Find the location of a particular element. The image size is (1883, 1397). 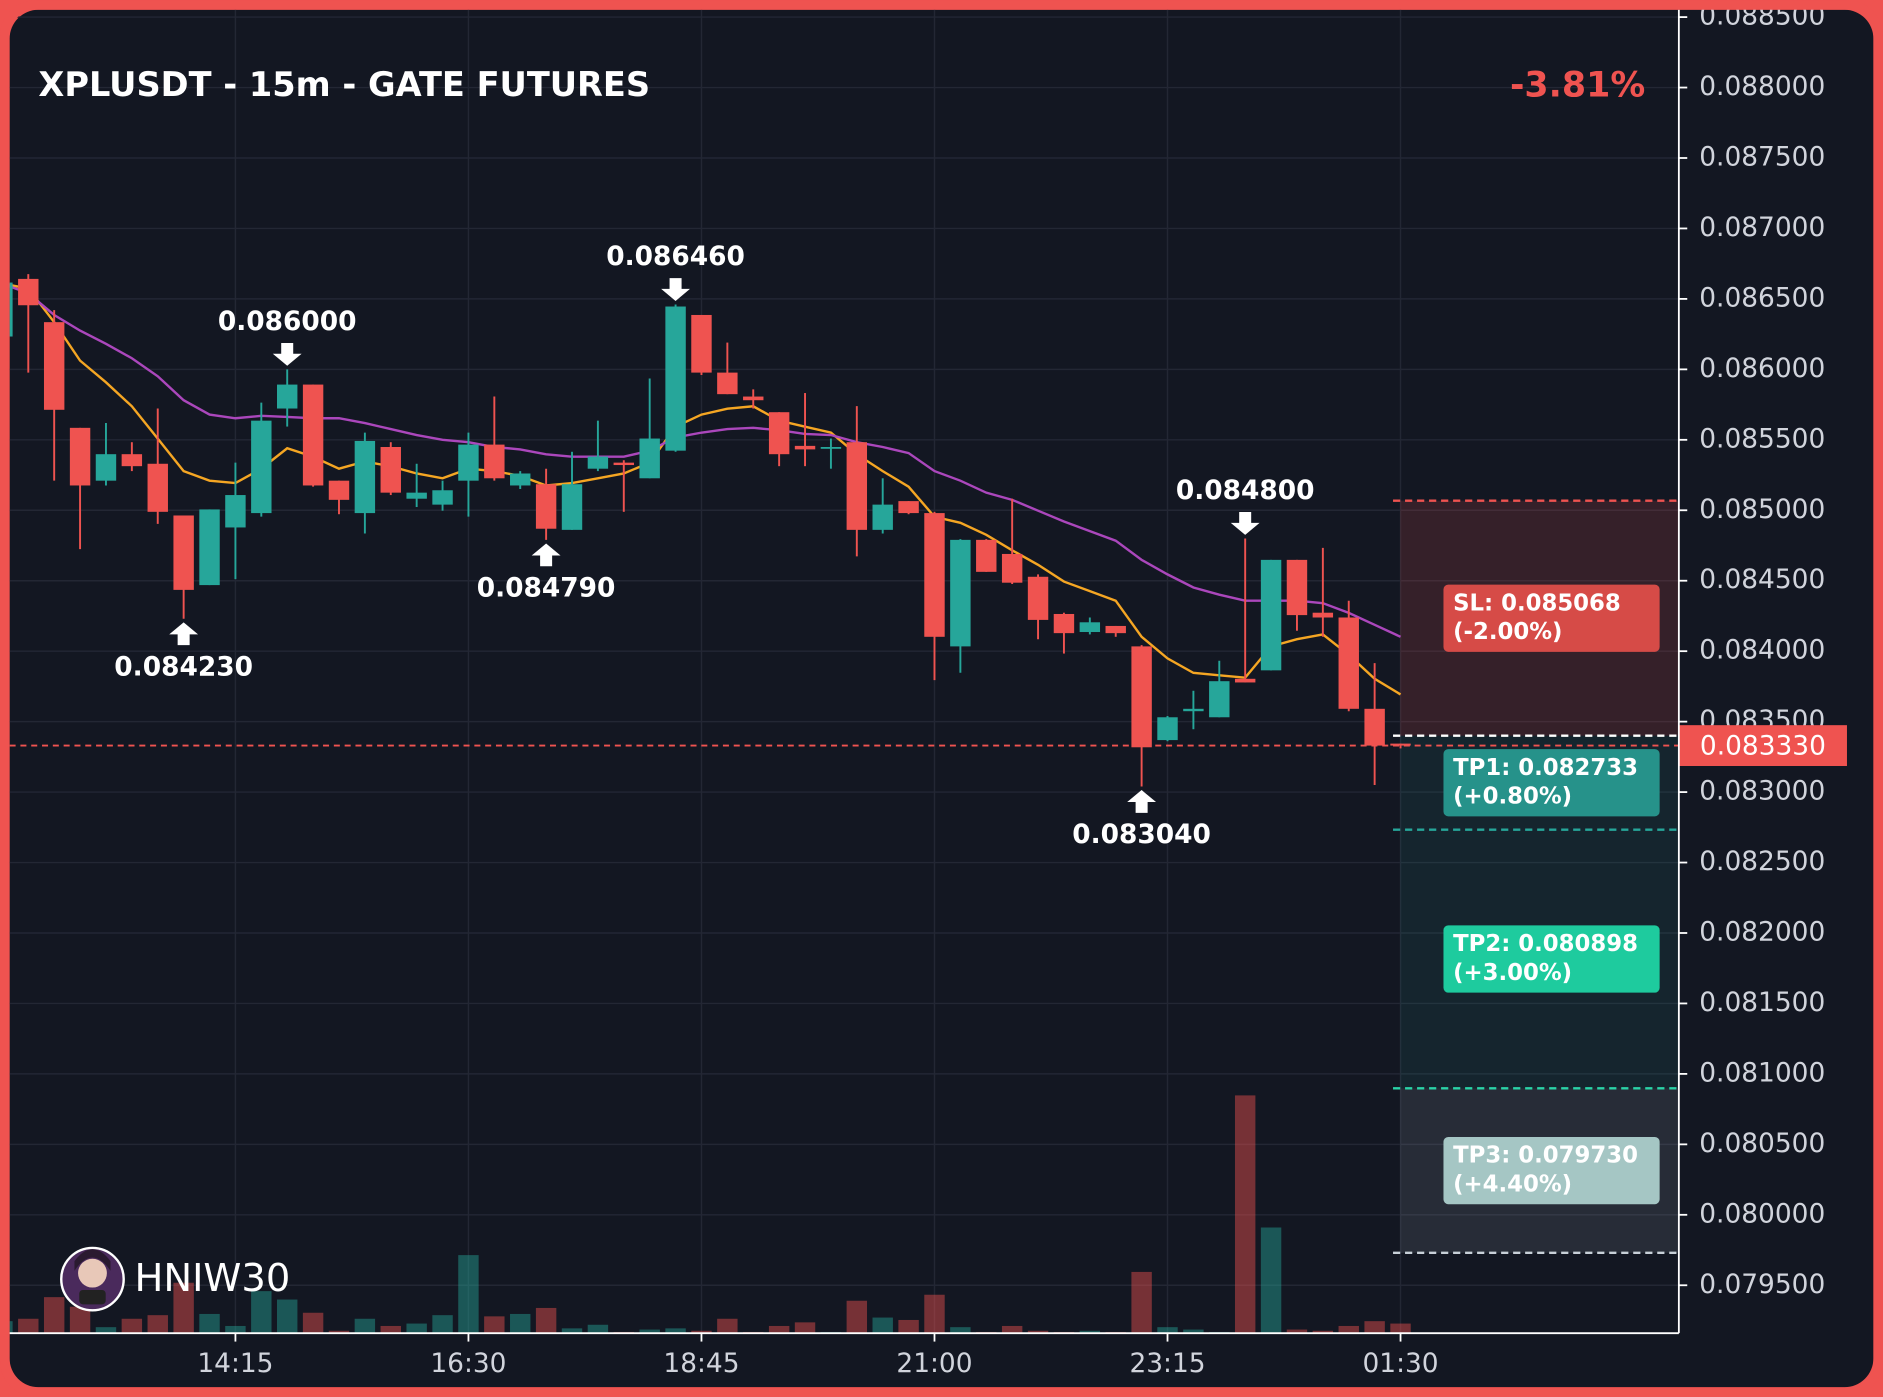

y-tick-label: 0.084000 is located at coordinates (1762, 650).